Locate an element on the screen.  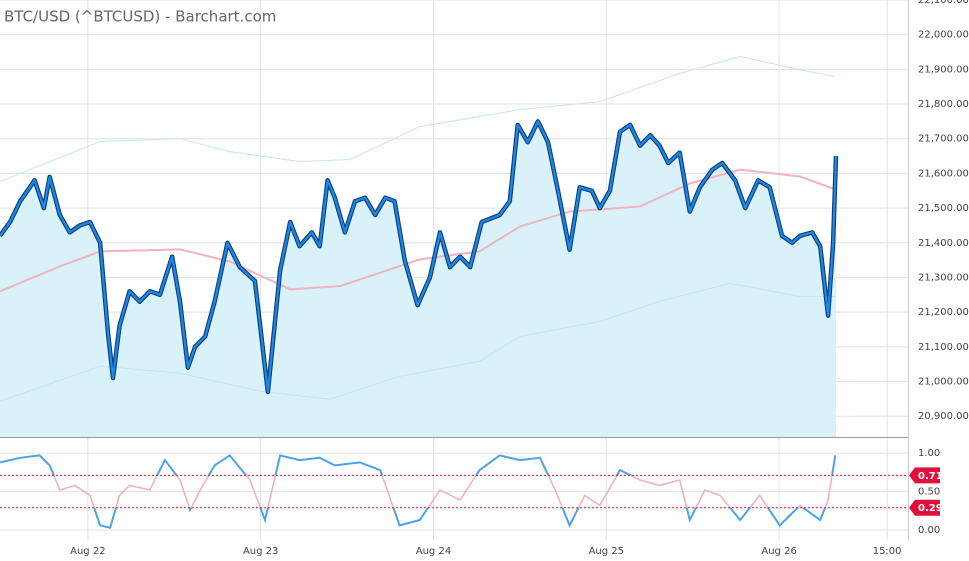
x-tick-label: Aug 25 is located at coordinates (606, 551).